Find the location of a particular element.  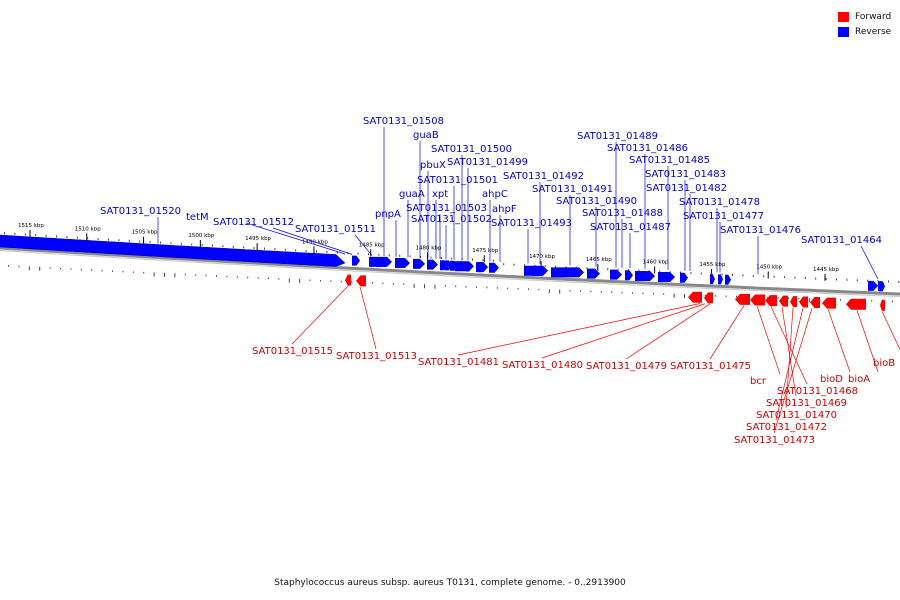

svg-text: 1510 kbp is located at coordinates (88, 229).